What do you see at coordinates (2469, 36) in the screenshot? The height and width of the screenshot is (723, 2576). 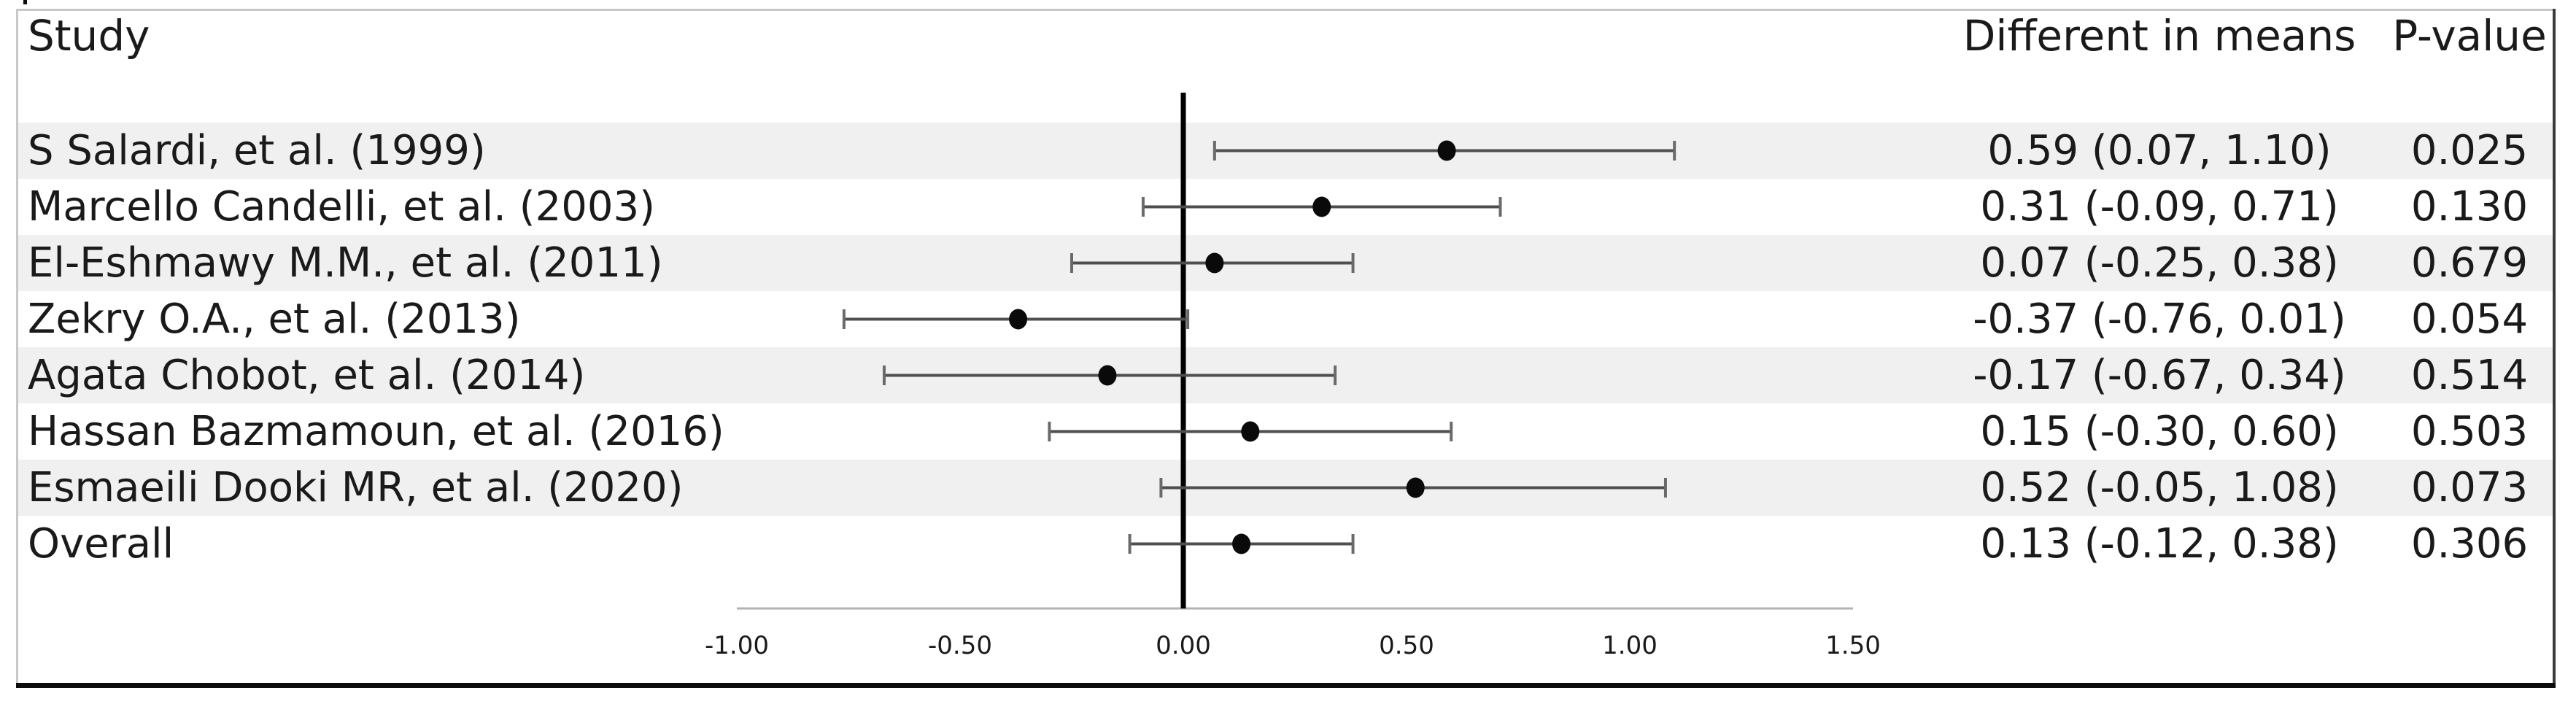 I see `column-header-pvalue: P-value` at bounding box center [2469, 36].